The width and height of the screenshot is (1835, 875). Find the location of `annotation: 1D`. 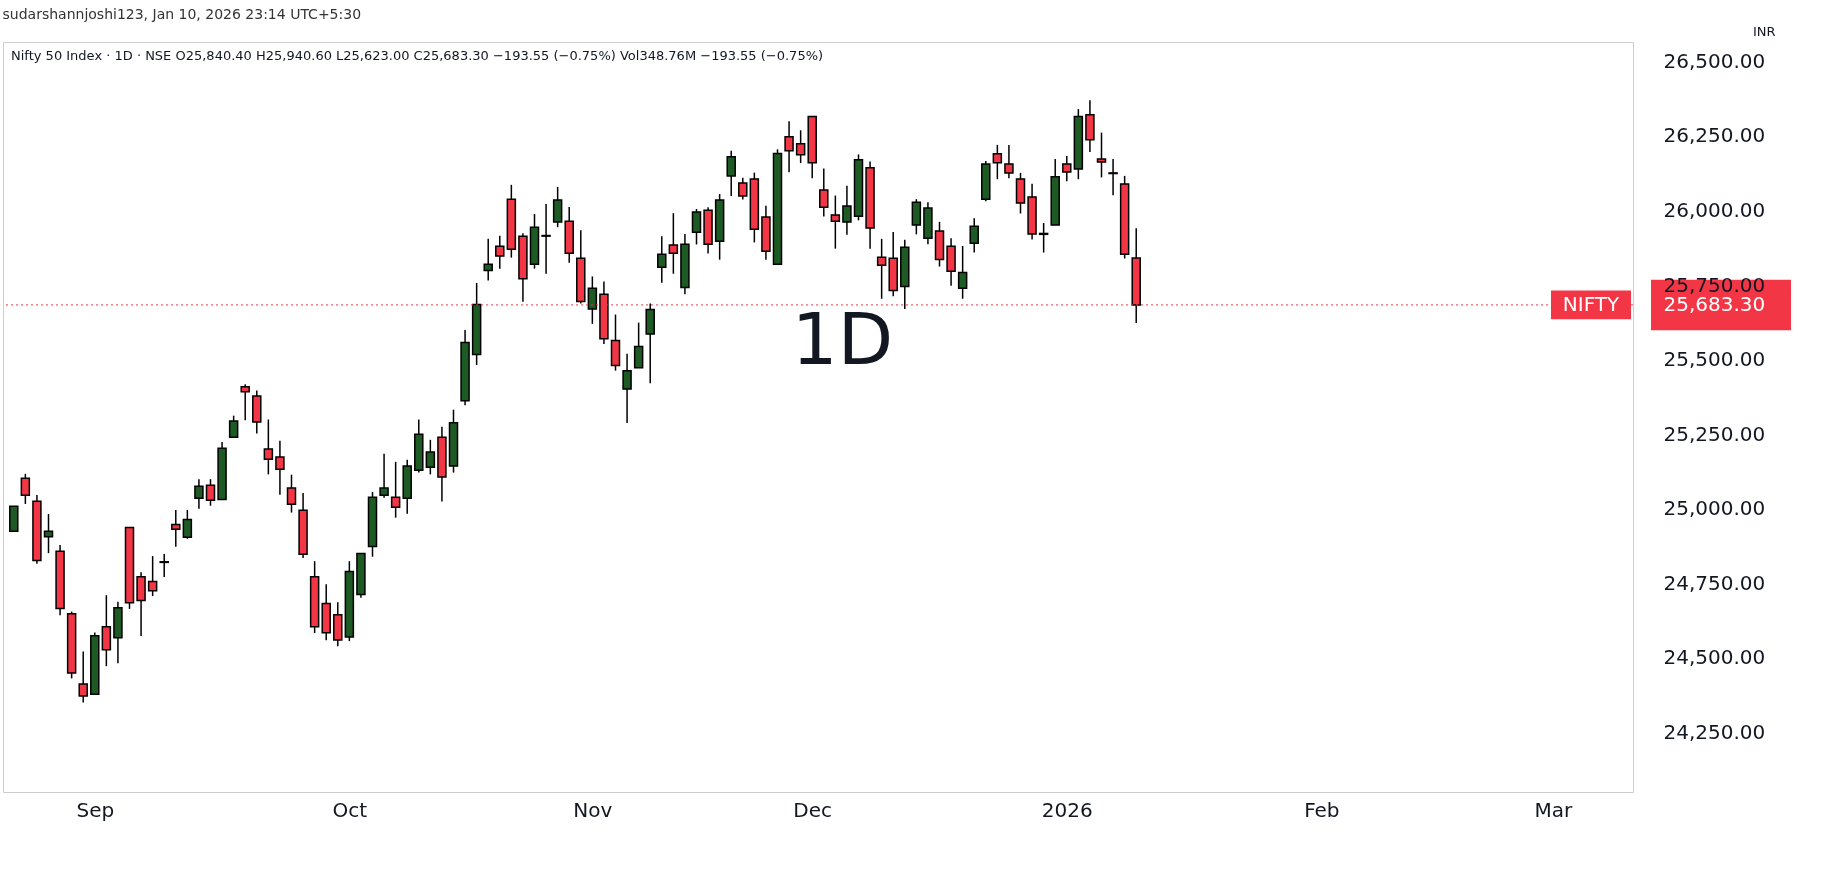

annotation: 1D is located at coordinates (842, 339).